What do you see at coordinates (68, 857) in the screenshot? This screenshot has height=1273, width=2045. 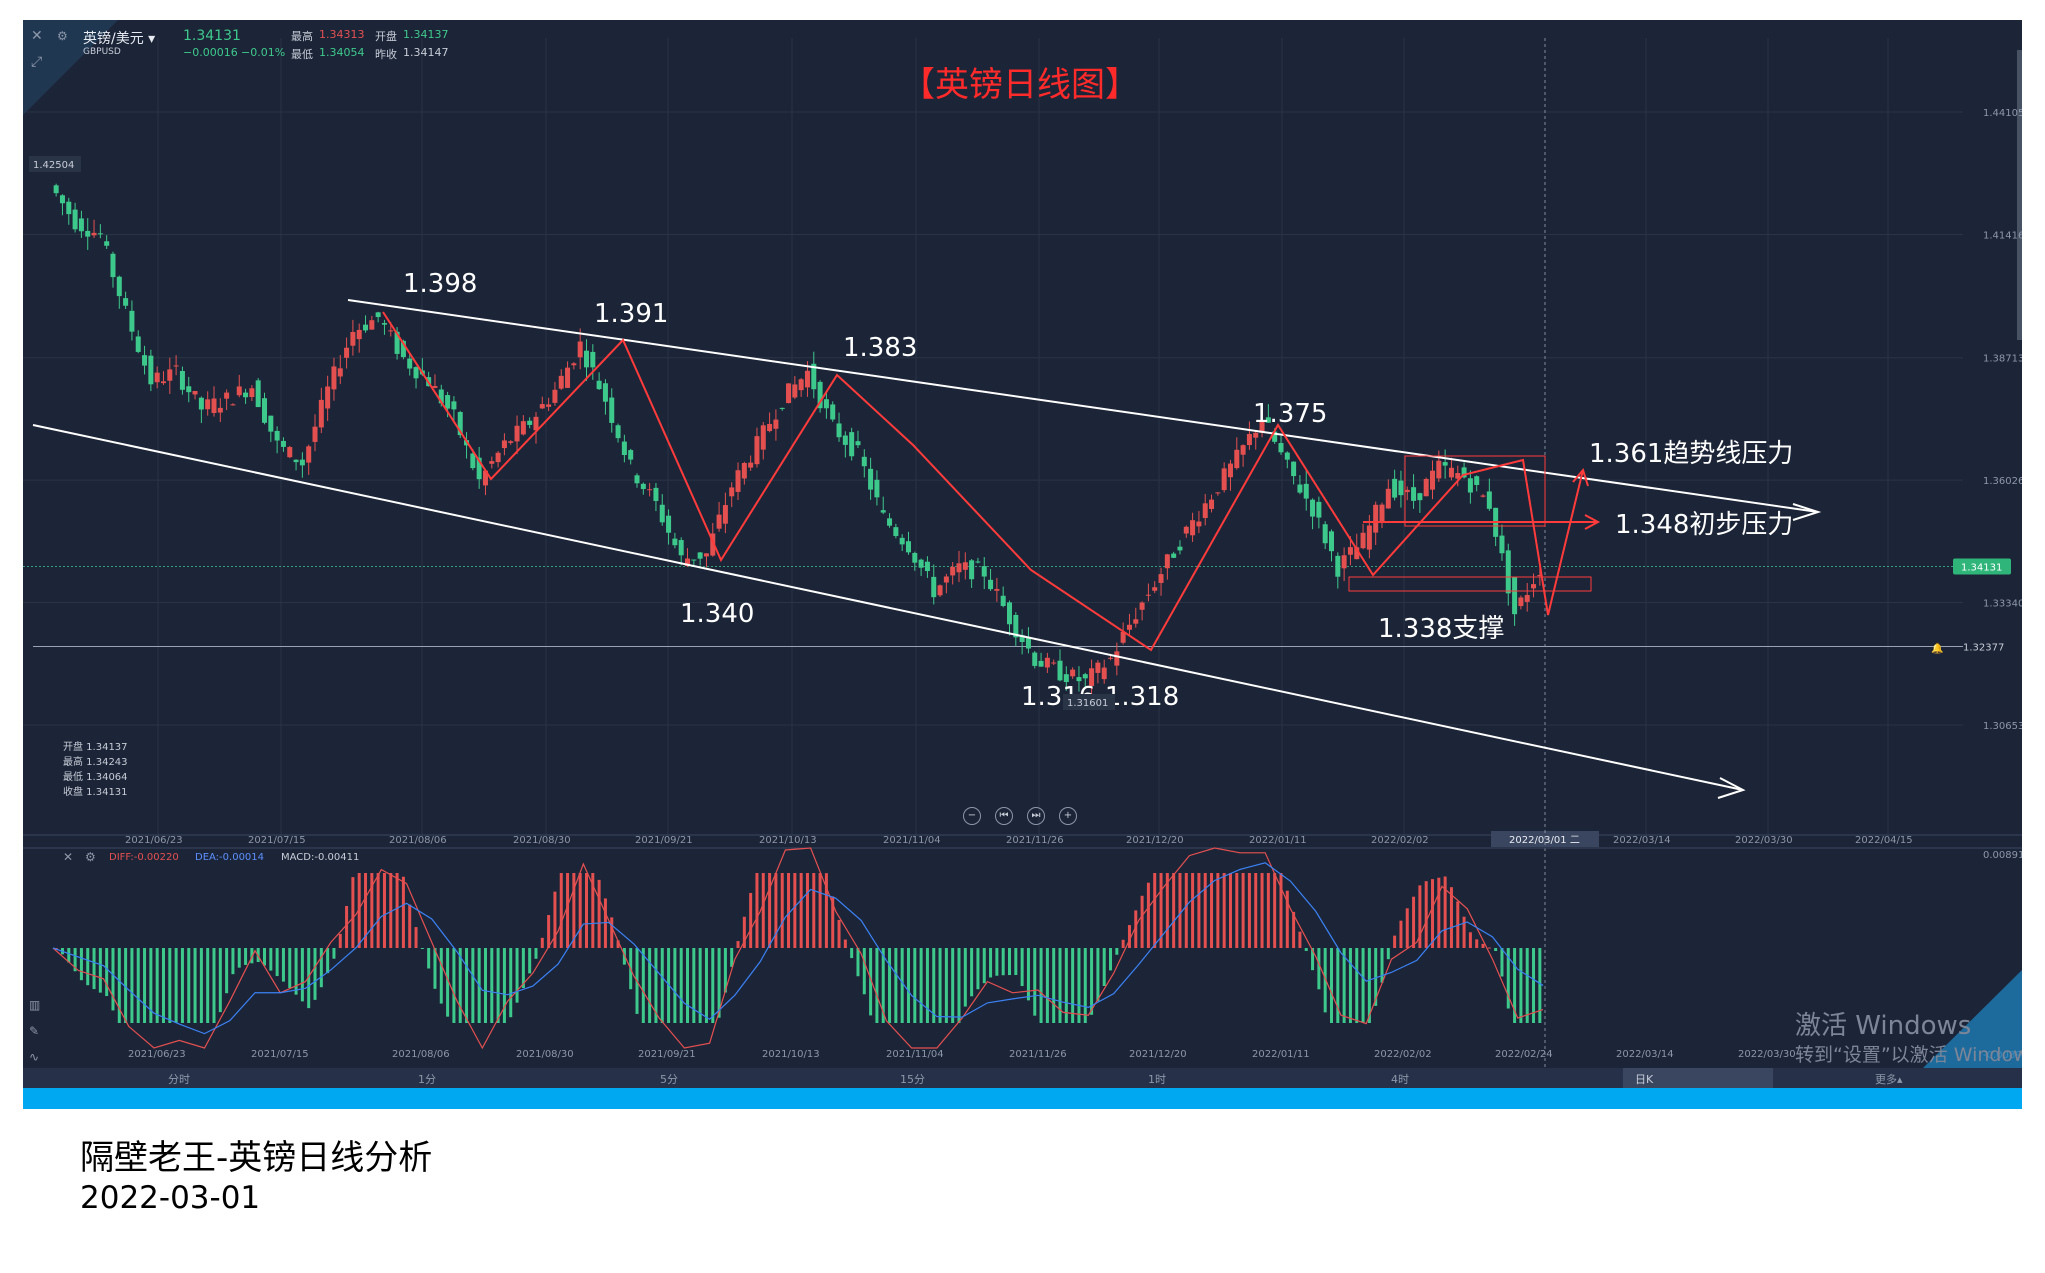 I see `macd-close-icon: ✕` at bounding box center [68, 857].